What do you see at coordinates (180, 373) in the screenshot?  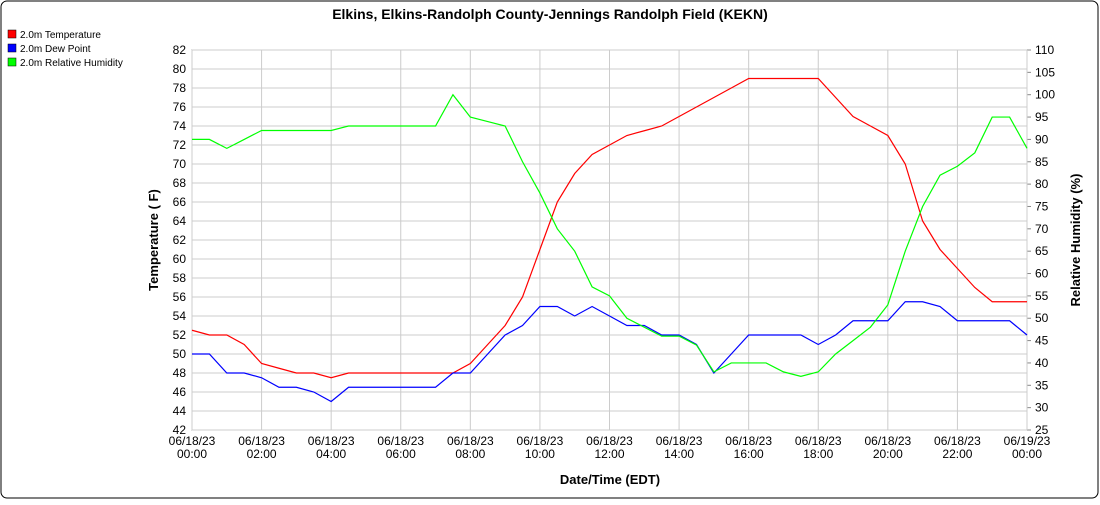 I see `y-tick-label: 48` at bounding box center [180, 373].